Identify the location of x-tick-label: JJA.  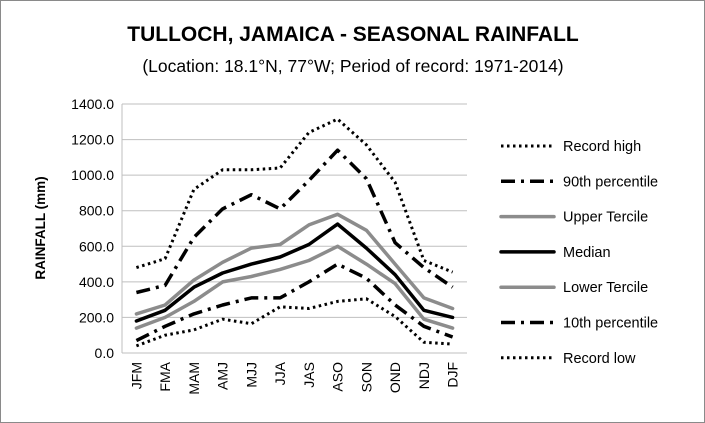
(280, 373).